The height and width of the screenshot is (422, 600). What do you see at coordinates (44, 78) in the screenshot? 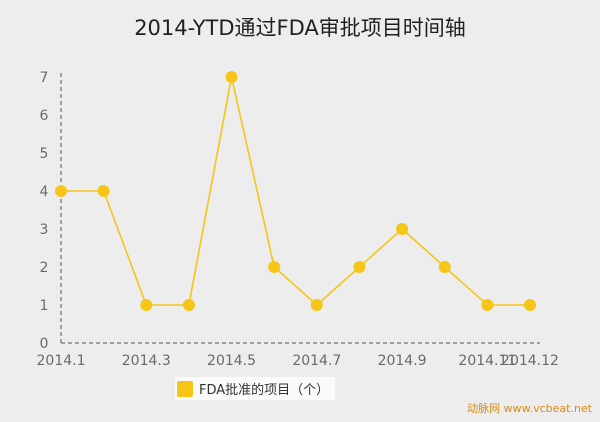
I see `y-tick-label: 7` at bounding box center [44, 78].